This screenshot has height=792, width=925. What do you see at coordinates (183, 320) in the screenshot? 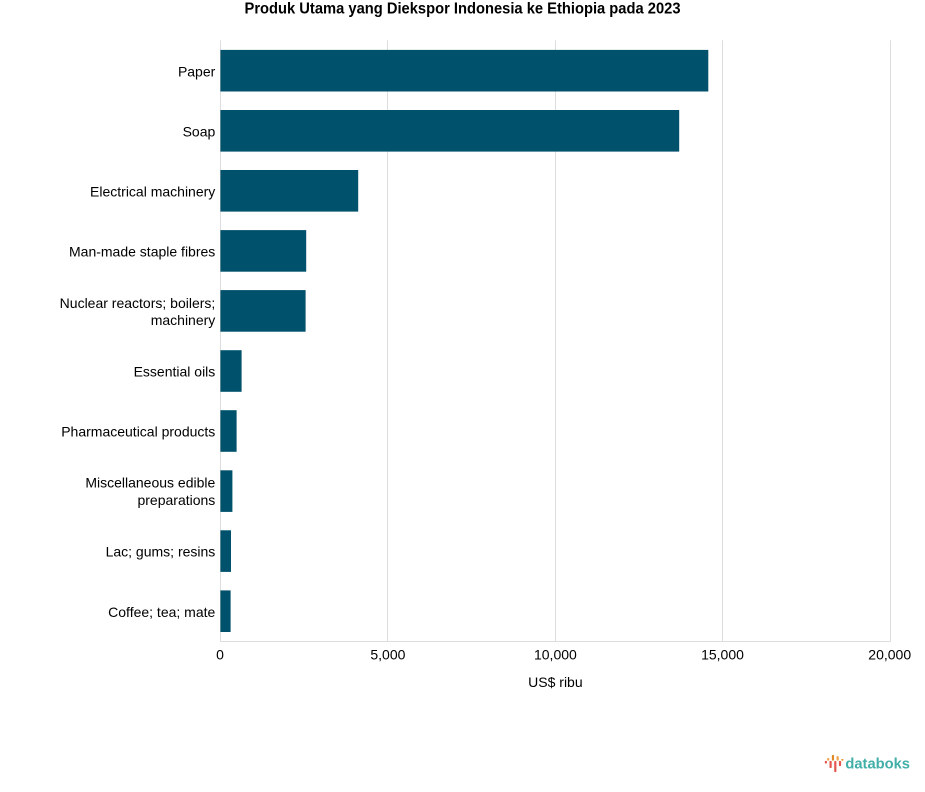
I see `svg-text: machinery` at bounding box center [183, 320].